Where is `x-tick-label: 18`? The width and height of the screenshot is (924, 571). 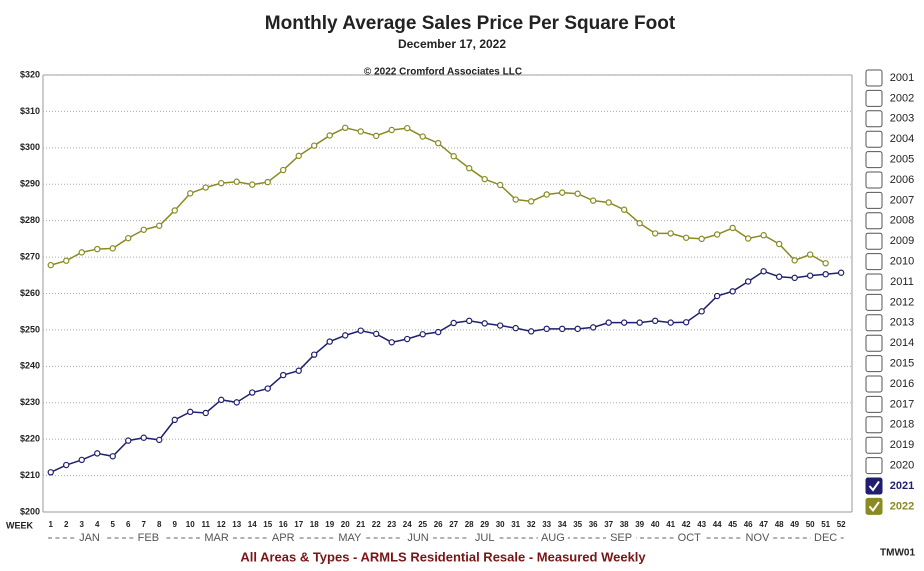
x-tick-label: 18 is located at coordinates (314, 524).